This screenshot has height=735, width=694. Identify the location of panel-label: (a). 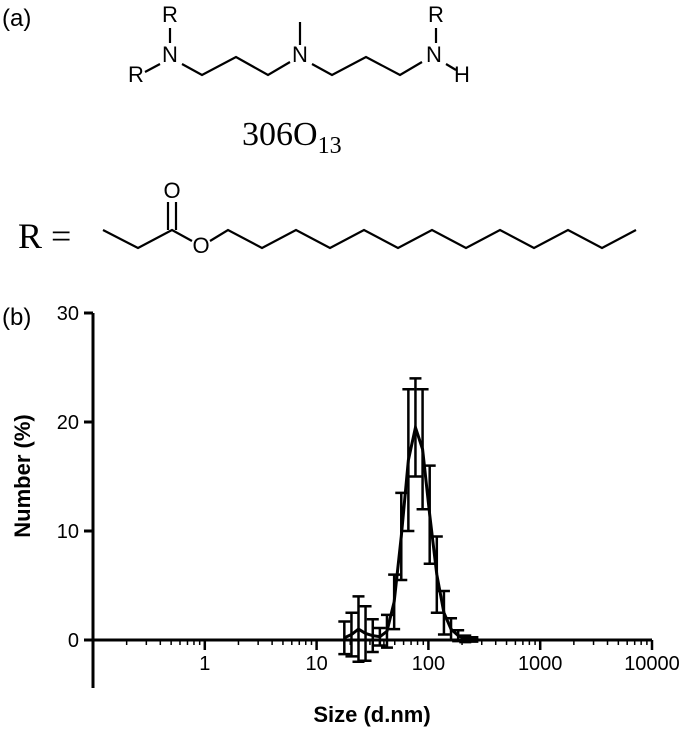
(16, 18).